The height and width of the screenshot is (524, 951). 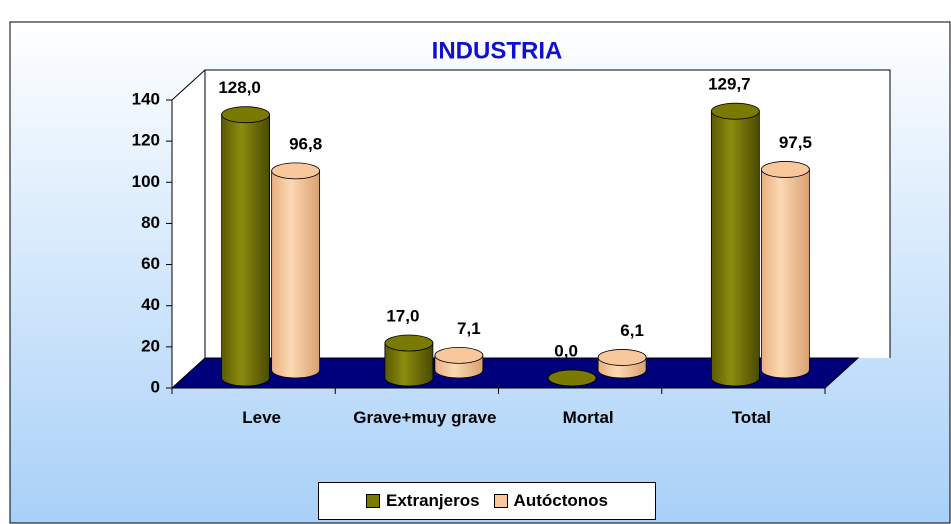 I want to click on y-tick-label: 20, so click(x=150, y=345).